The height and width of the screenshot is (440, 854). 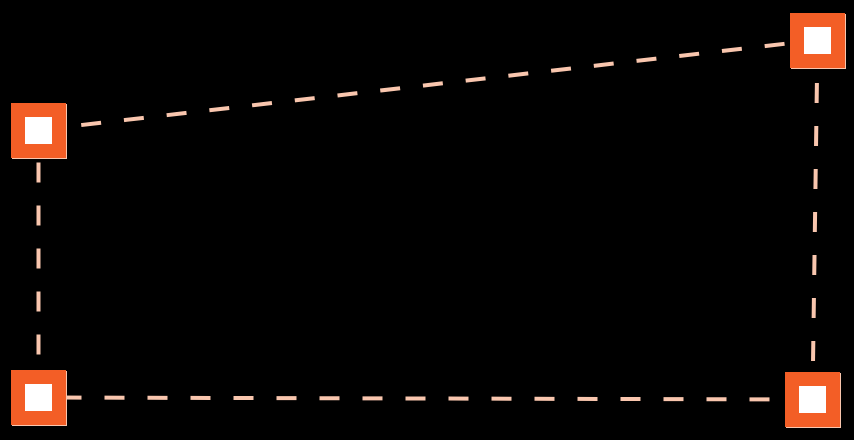 I want to click on corner-handle-bottom-right, so click(x=812, y=399).